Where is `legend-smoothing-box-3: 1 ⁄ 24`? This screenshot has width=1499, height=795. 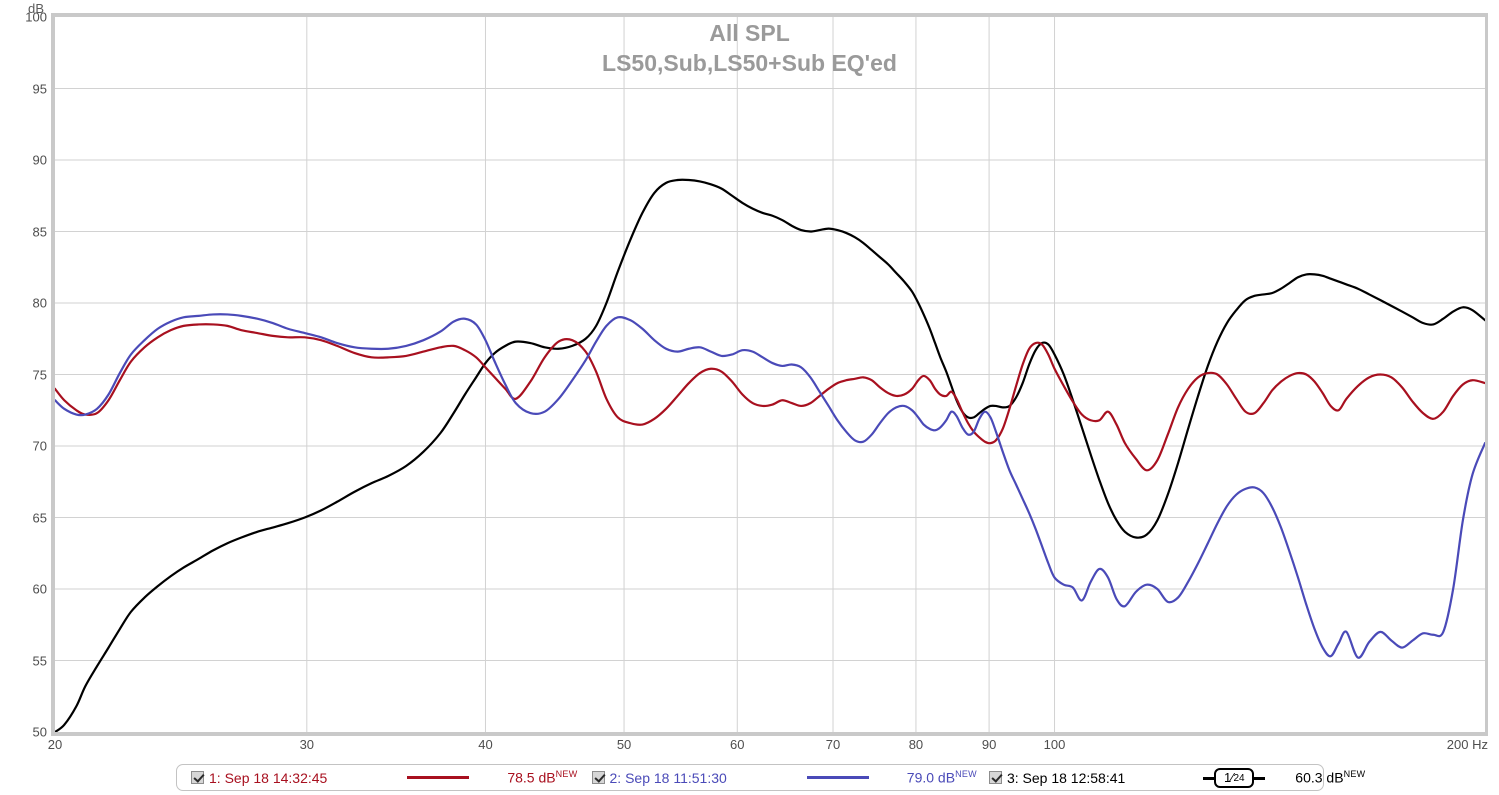 legend-smoothing-box-3: 1 ⁄ 24 is located at coordinates (1234, 777).